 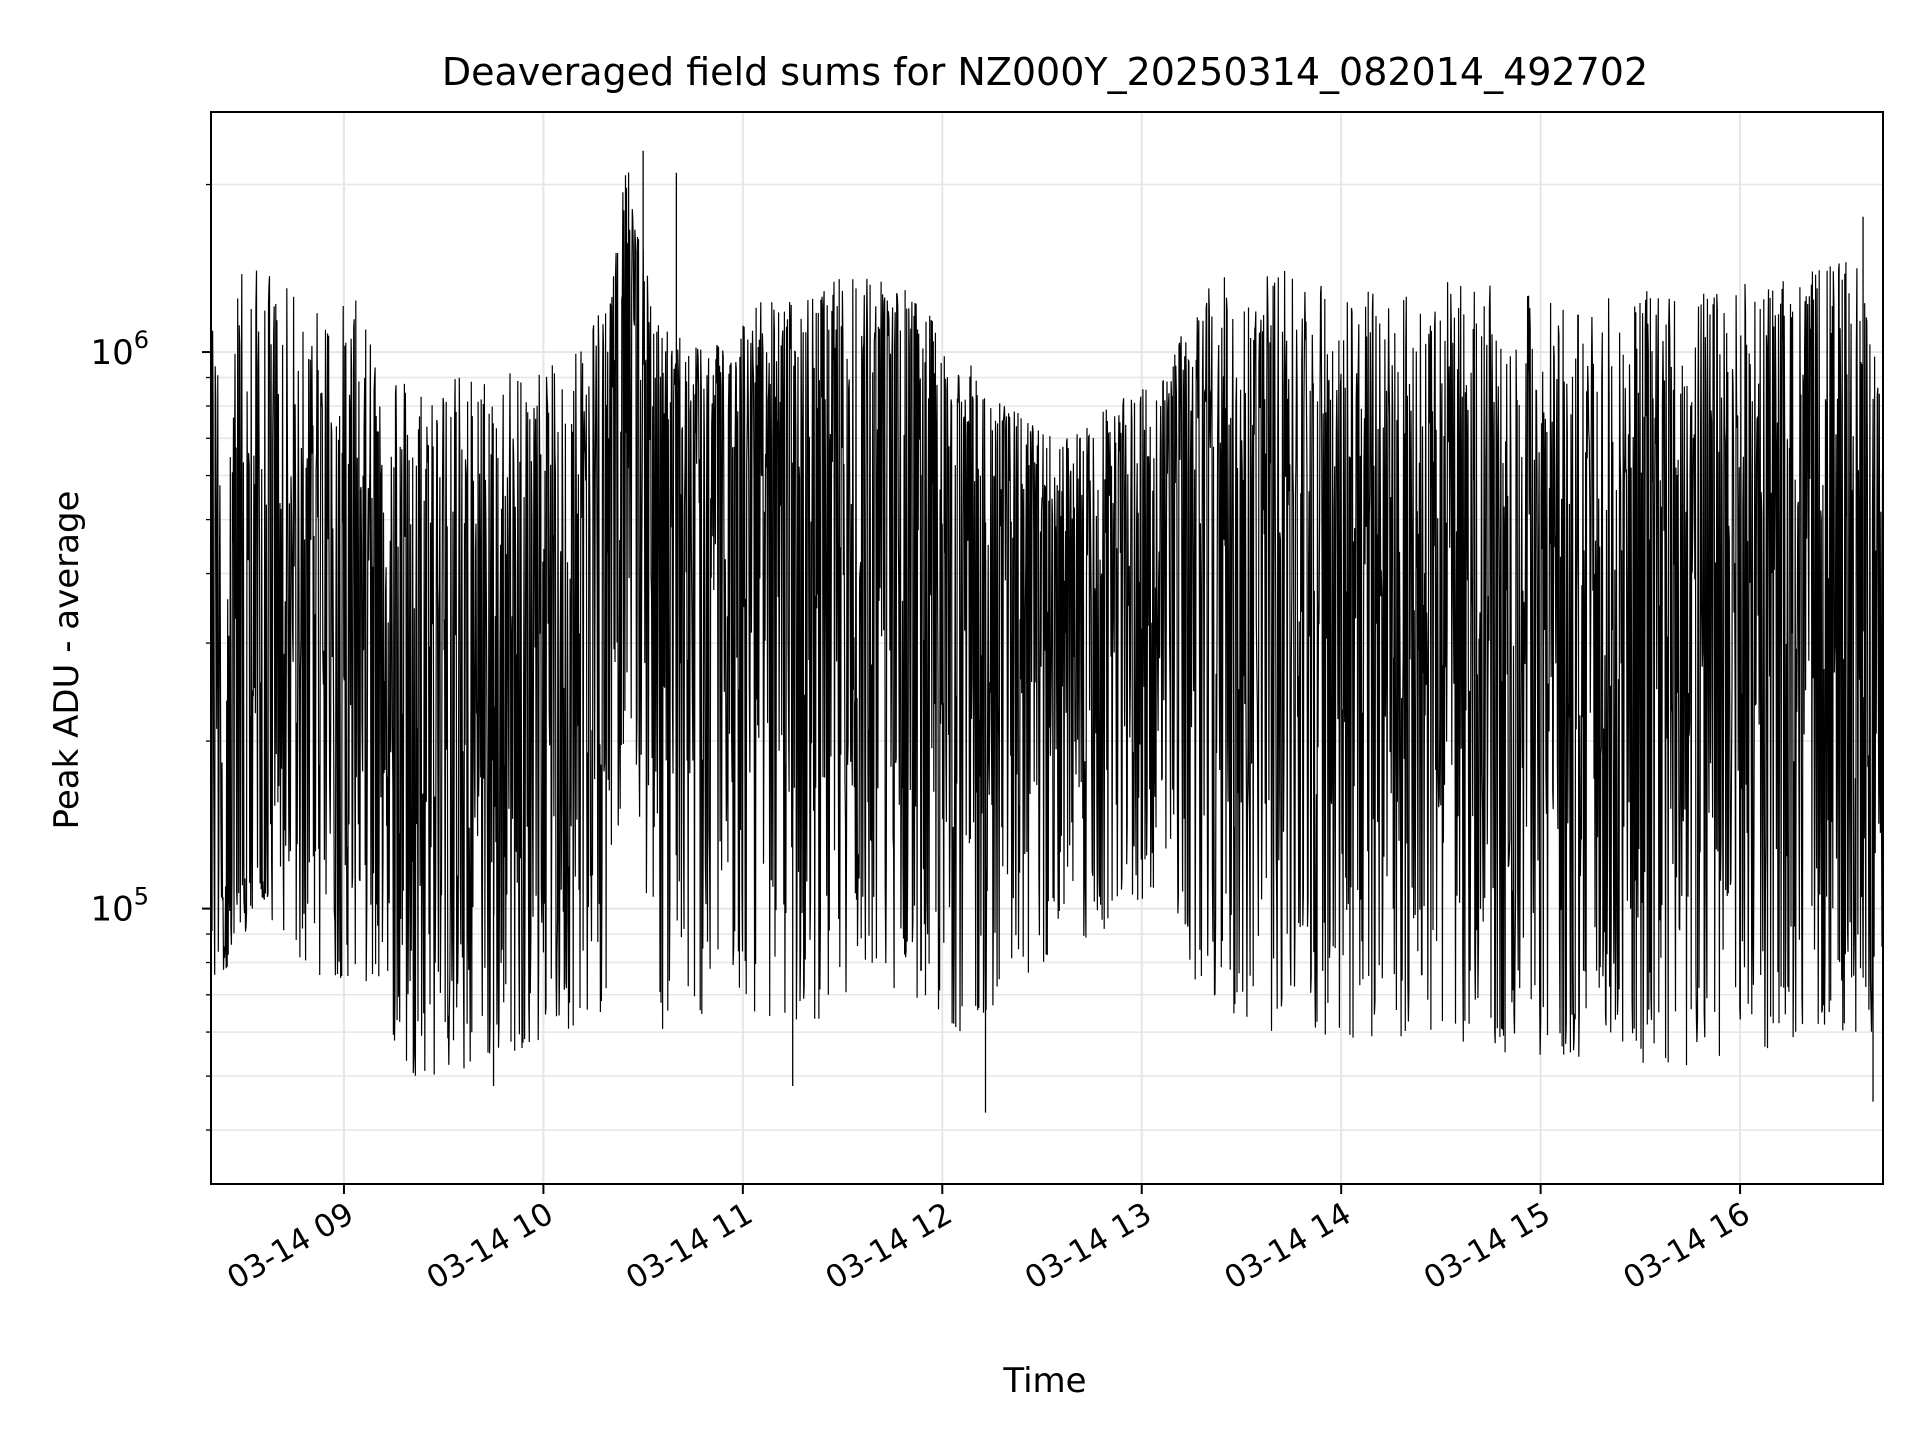 I want to click on x-axis-label: Time, so click(x=1044, y=1381).